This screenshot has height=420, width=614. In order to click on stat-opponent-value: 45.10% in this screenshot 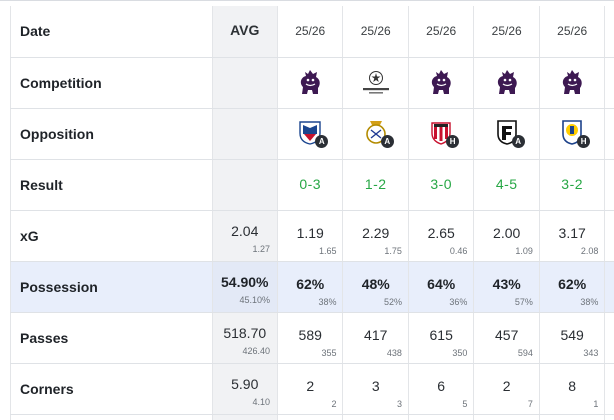, I will do `click(254, 299)`.